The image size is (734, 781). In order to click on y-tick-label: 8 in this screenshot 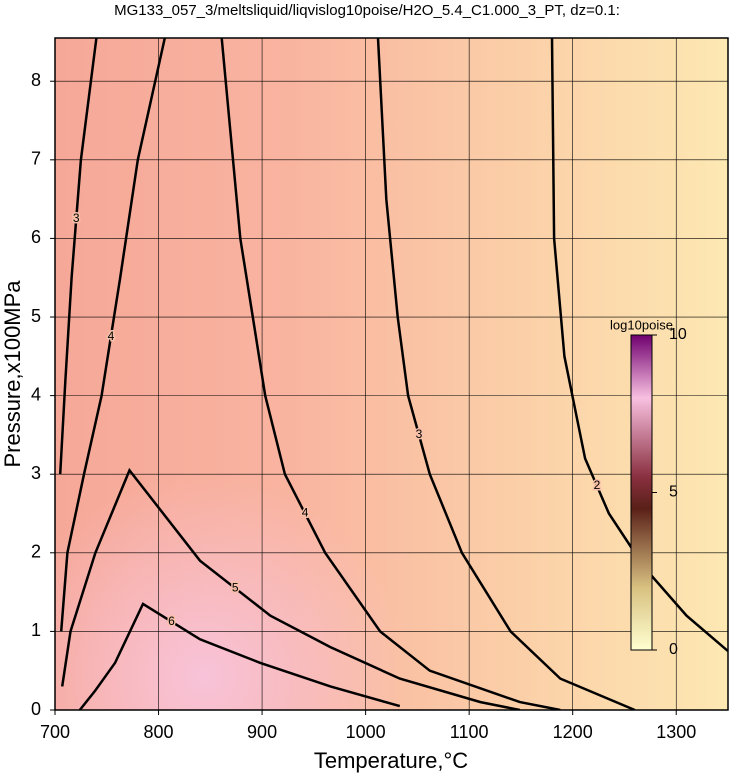, I will do `click(36, 80)`.